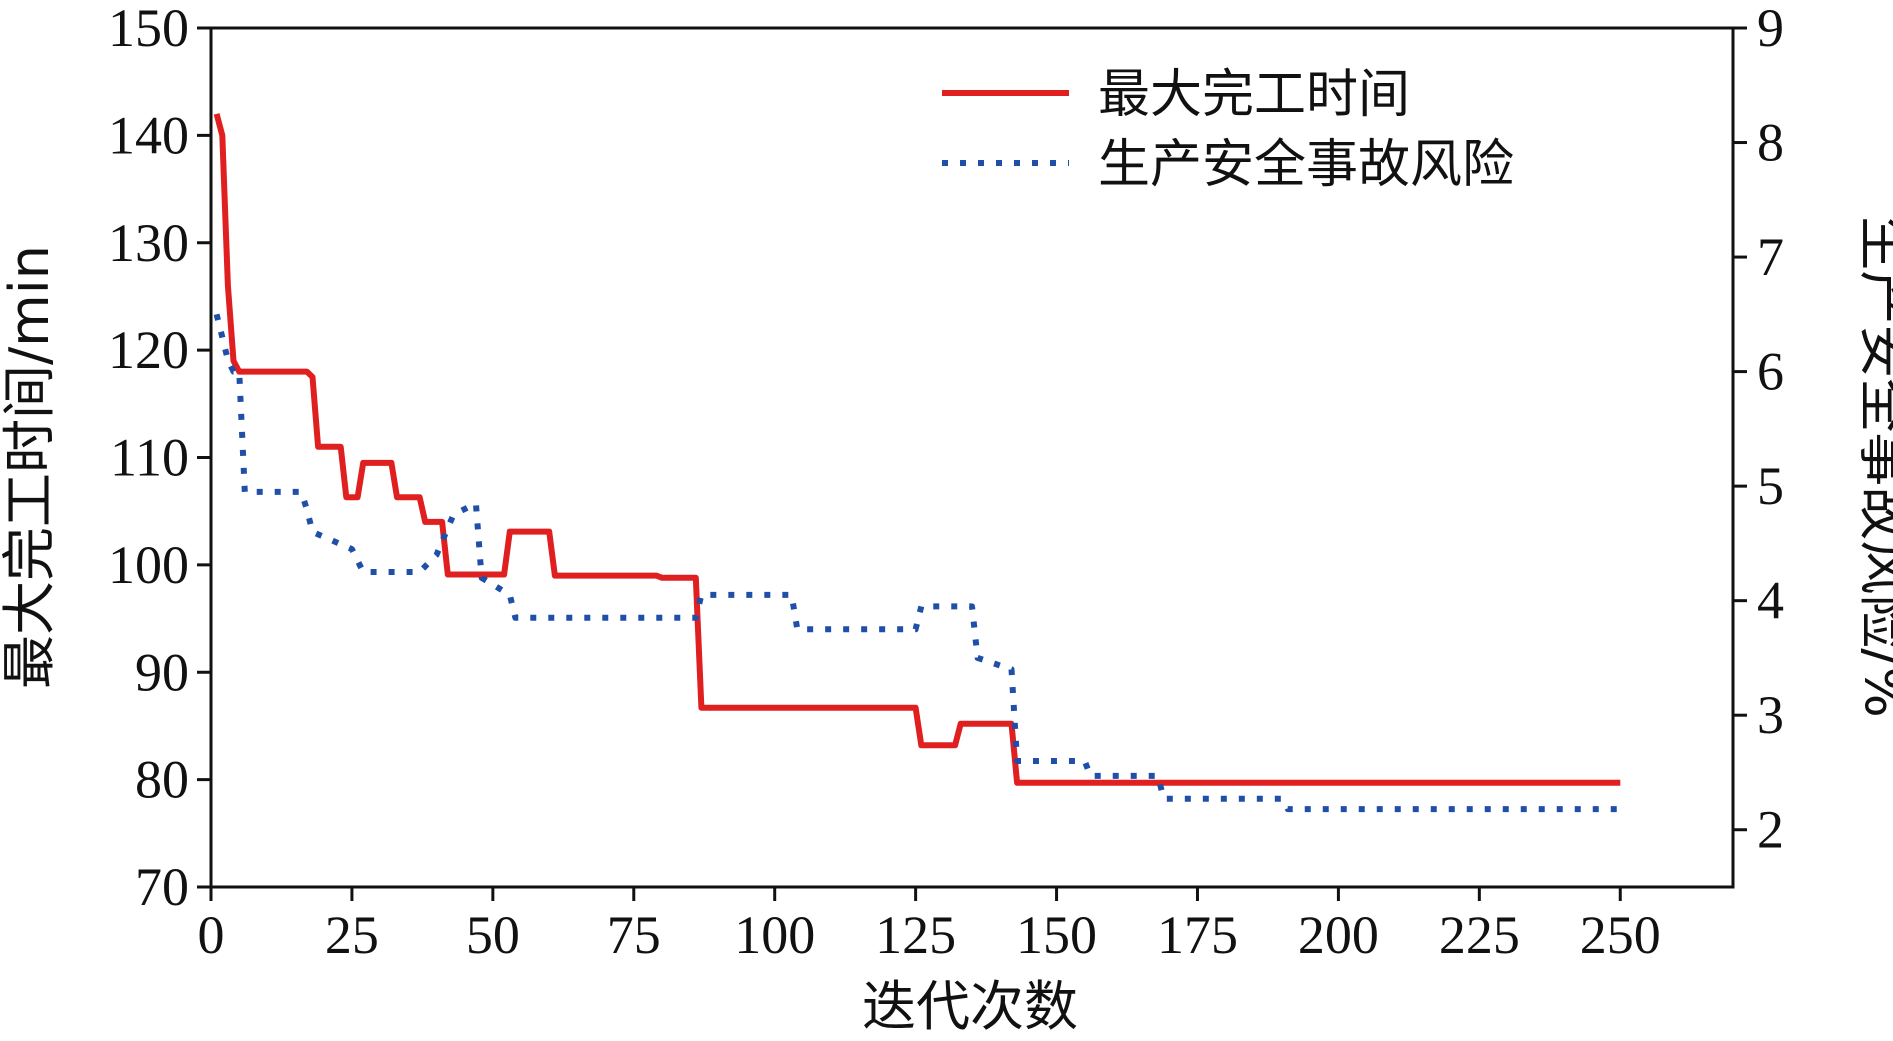 The height and width of the screenshot is (1041, 1893). Describe the element at coordinates (1770, 486) in the screenshot. I see `y-right-tick-label: 5` at that location.